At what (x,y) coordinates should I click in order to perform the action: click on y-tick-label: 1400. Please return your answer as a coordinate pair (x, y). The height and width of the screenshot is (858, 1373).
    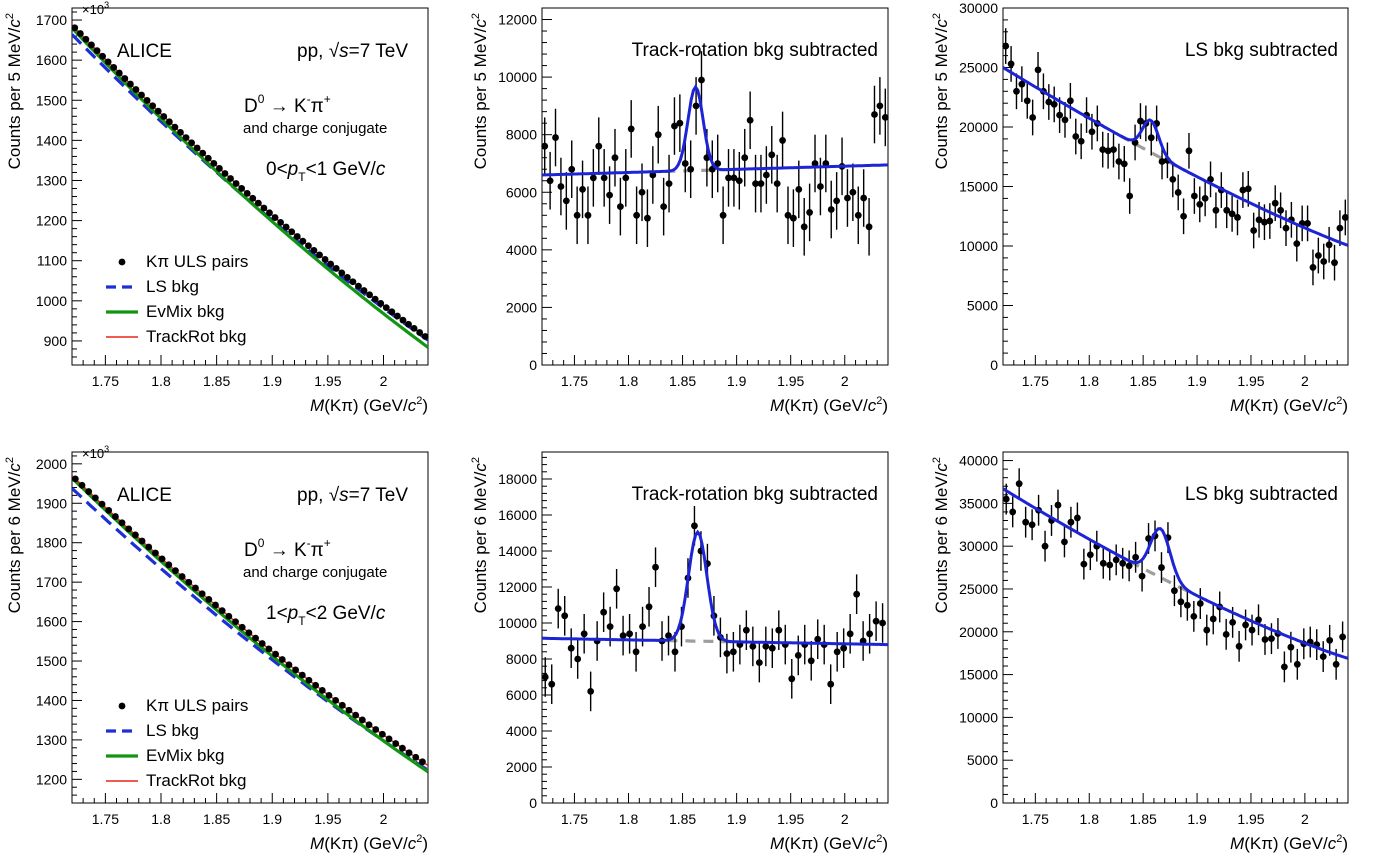
    Looking at the image, I should click on (51, 700).